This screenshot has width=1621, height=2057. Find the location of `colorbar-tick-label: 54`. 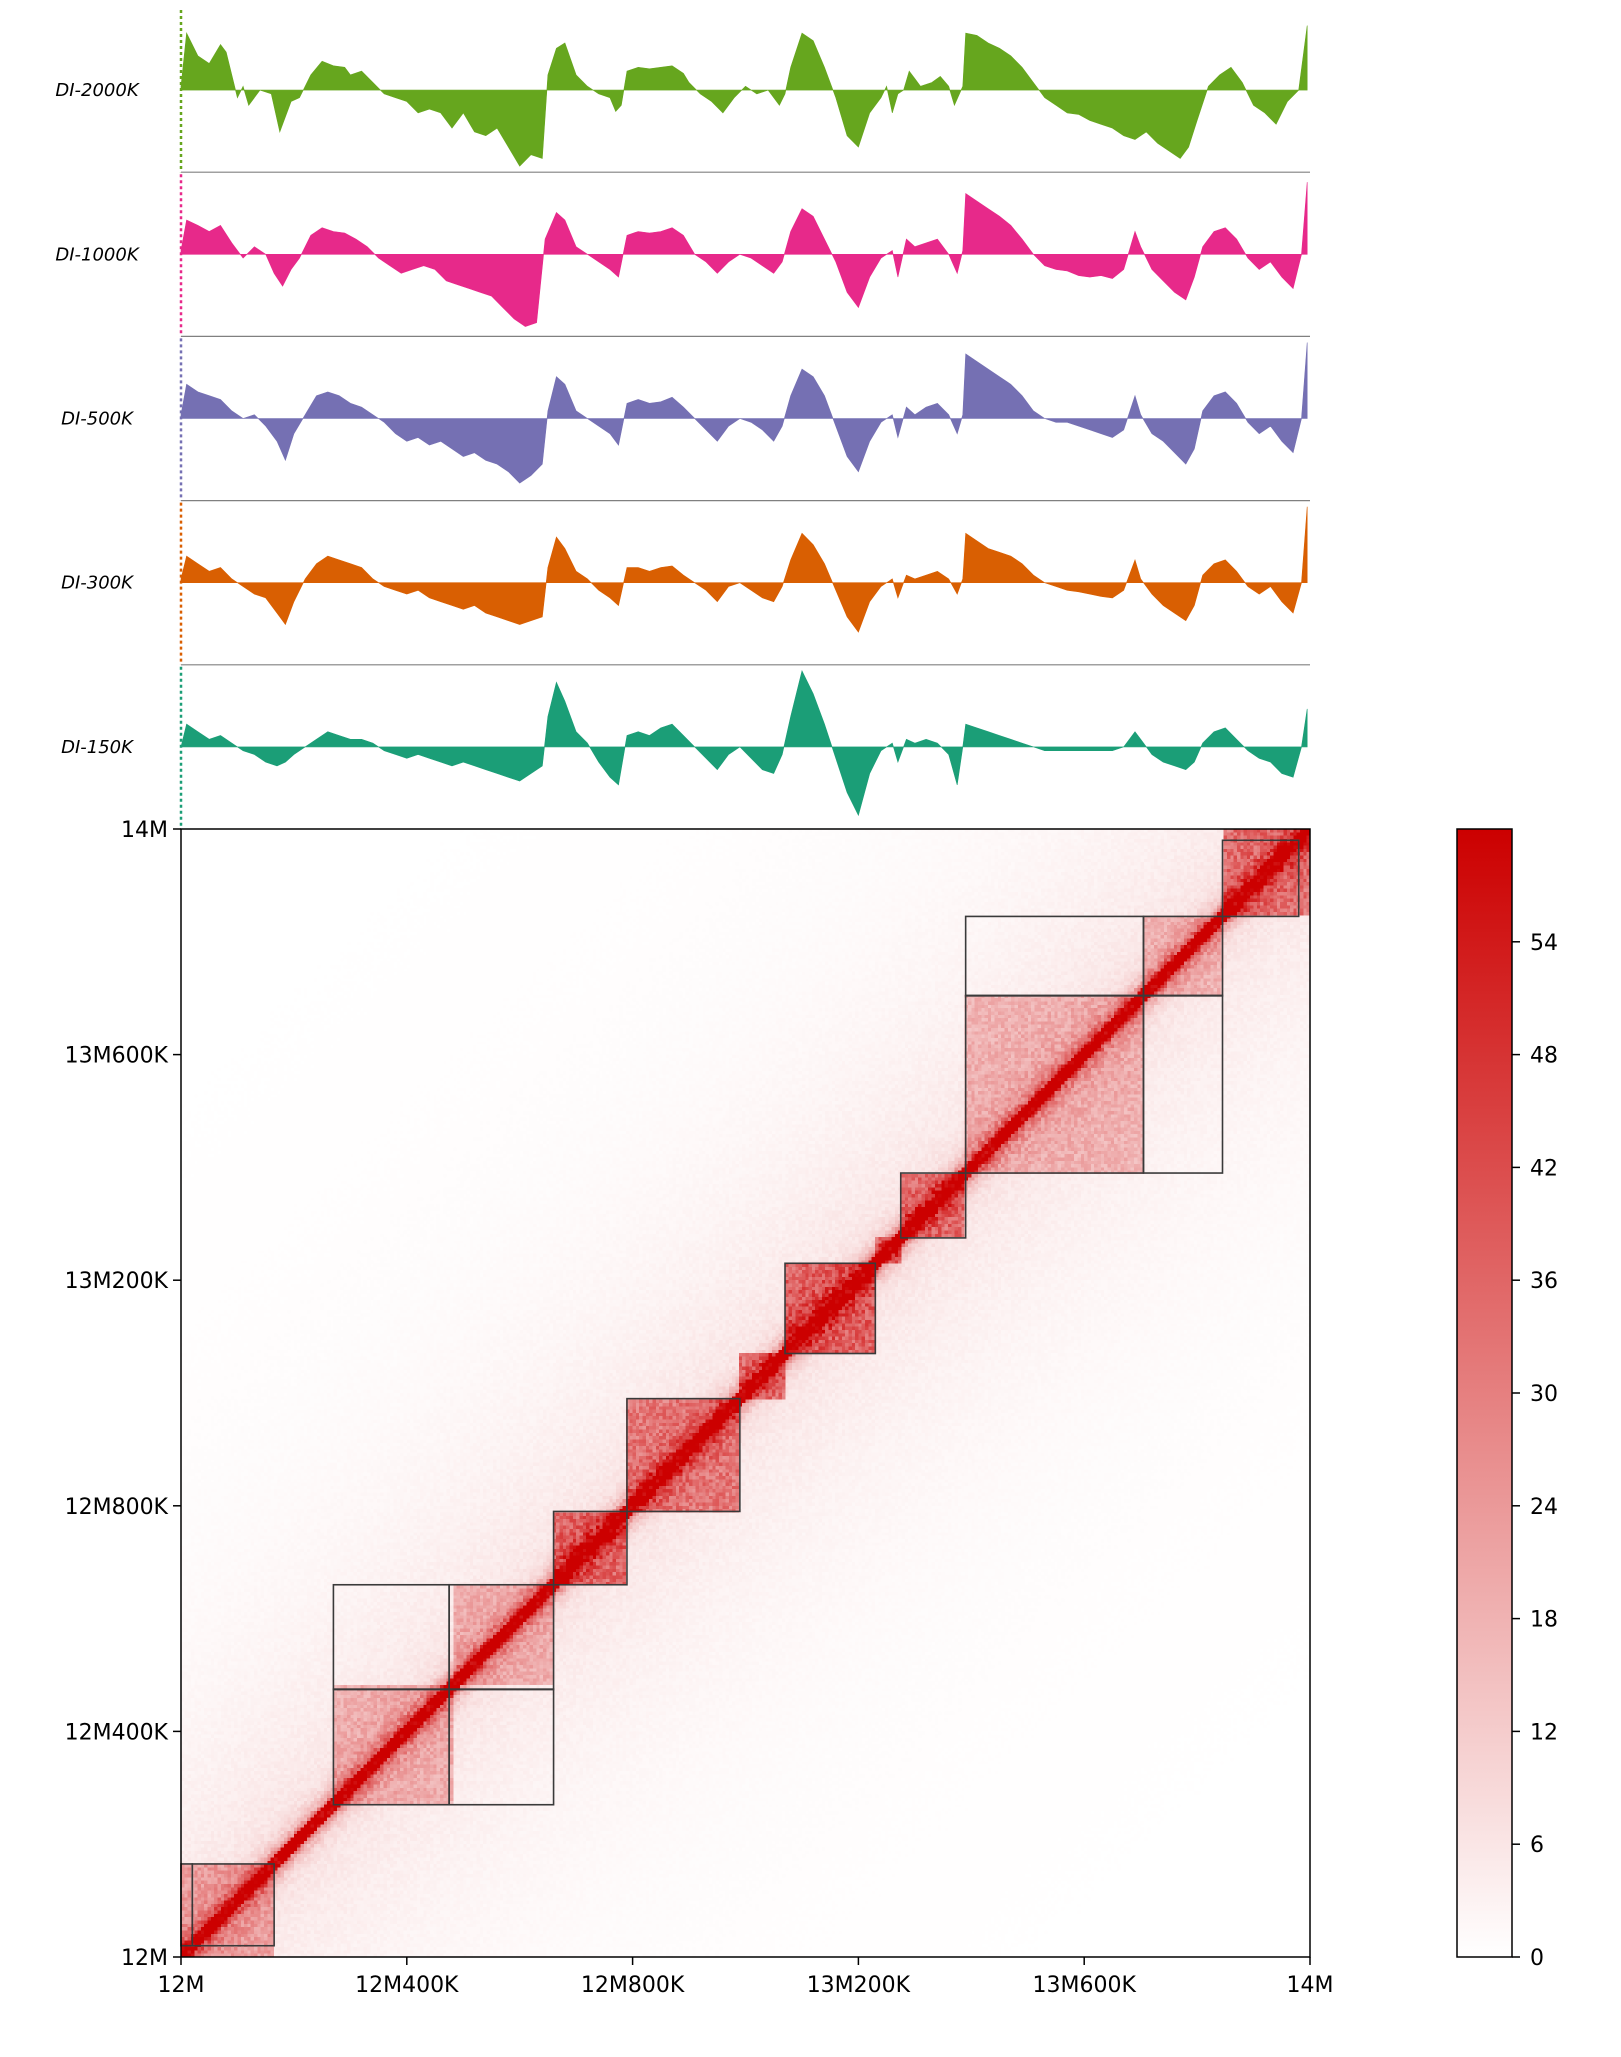

colorbar-tick-label: 54 is located at coordinates (1544, 943).